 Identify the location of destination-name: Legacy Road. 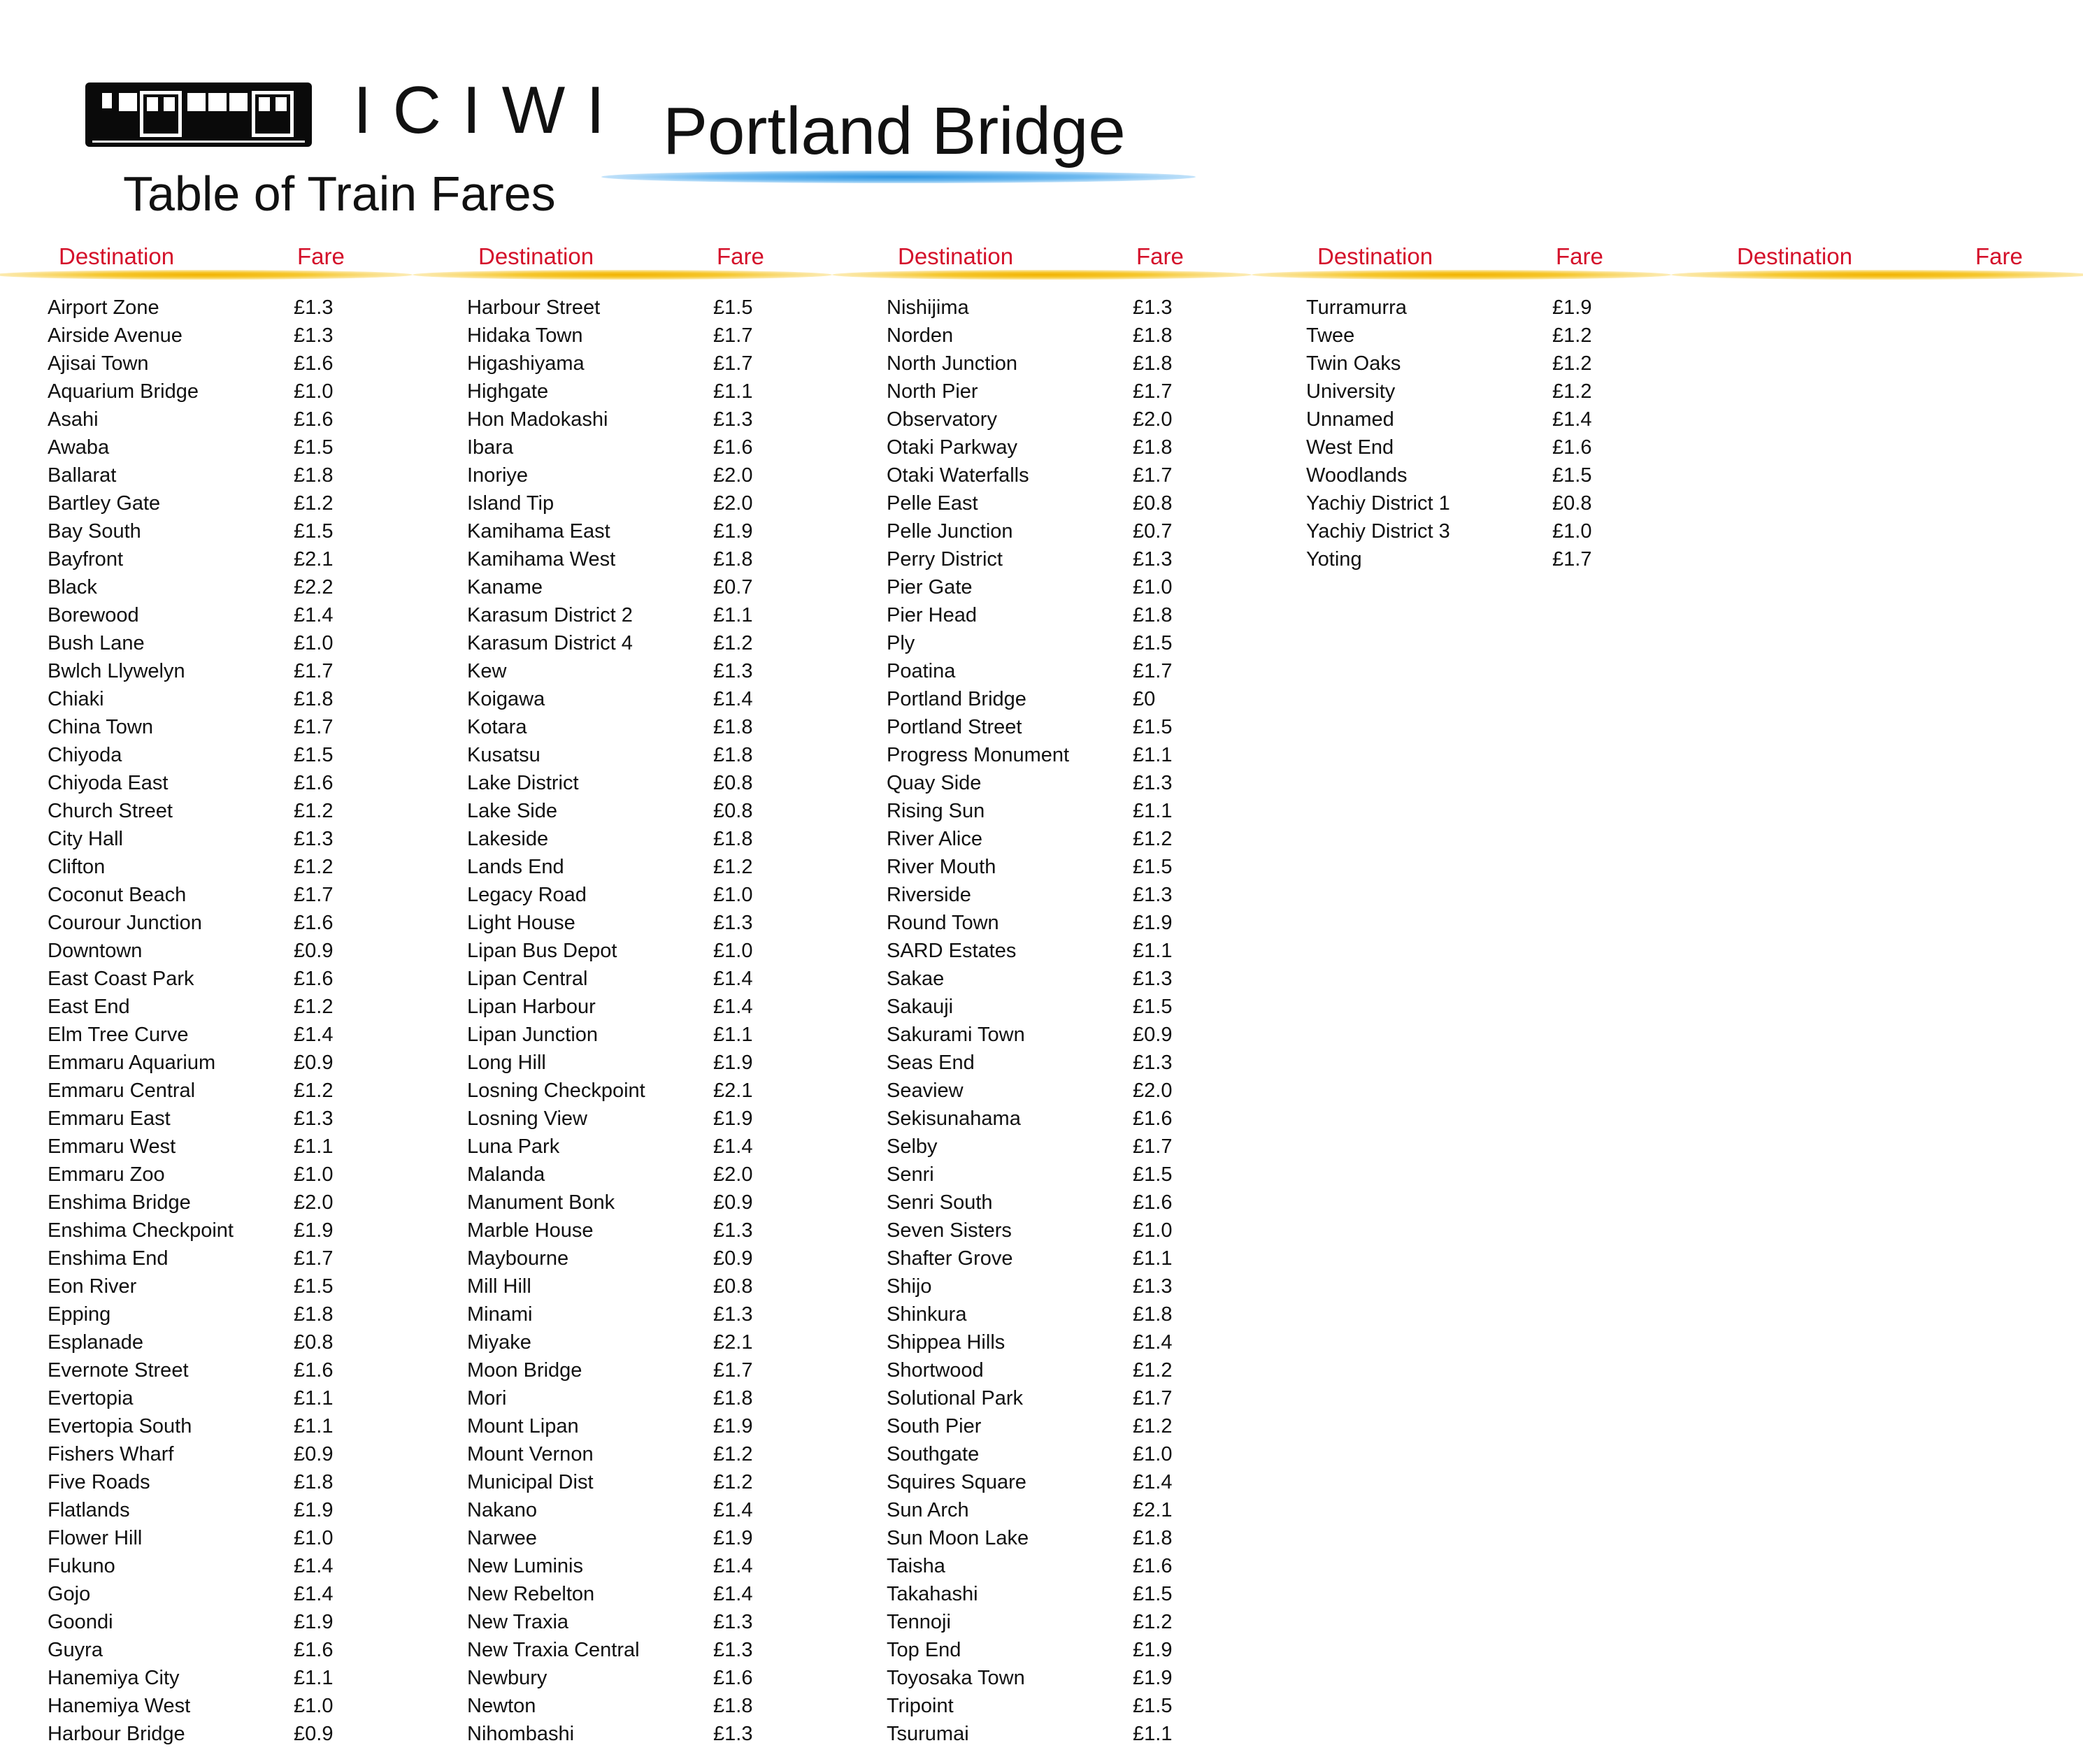
(527, 895).